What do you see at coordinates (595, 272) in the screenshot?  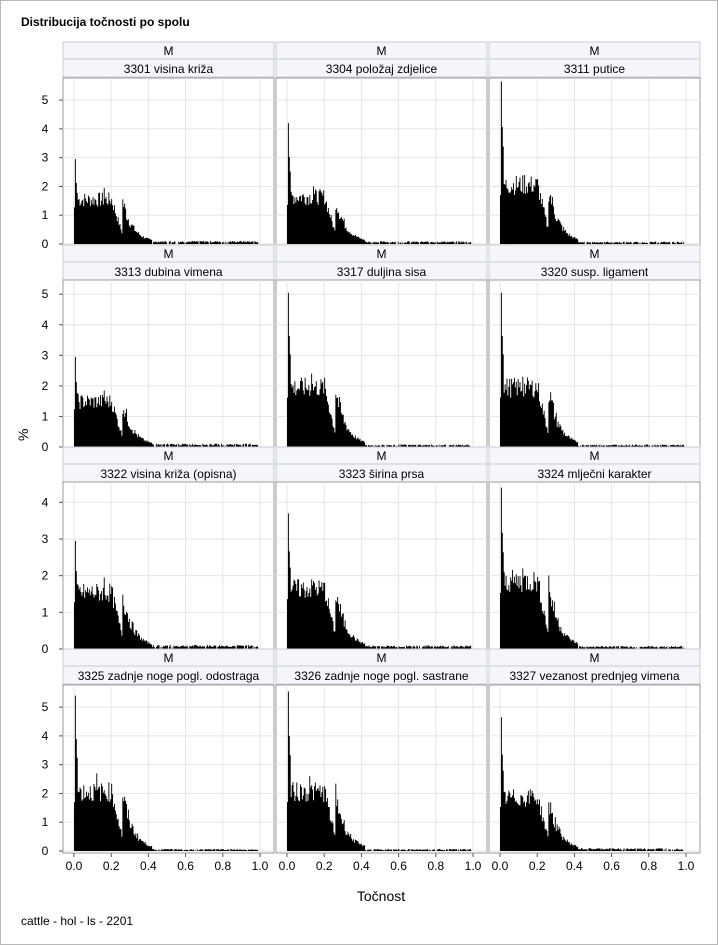 I see `trait-header-label: 3320 susp. ligament` at bounding box center [595, 272].